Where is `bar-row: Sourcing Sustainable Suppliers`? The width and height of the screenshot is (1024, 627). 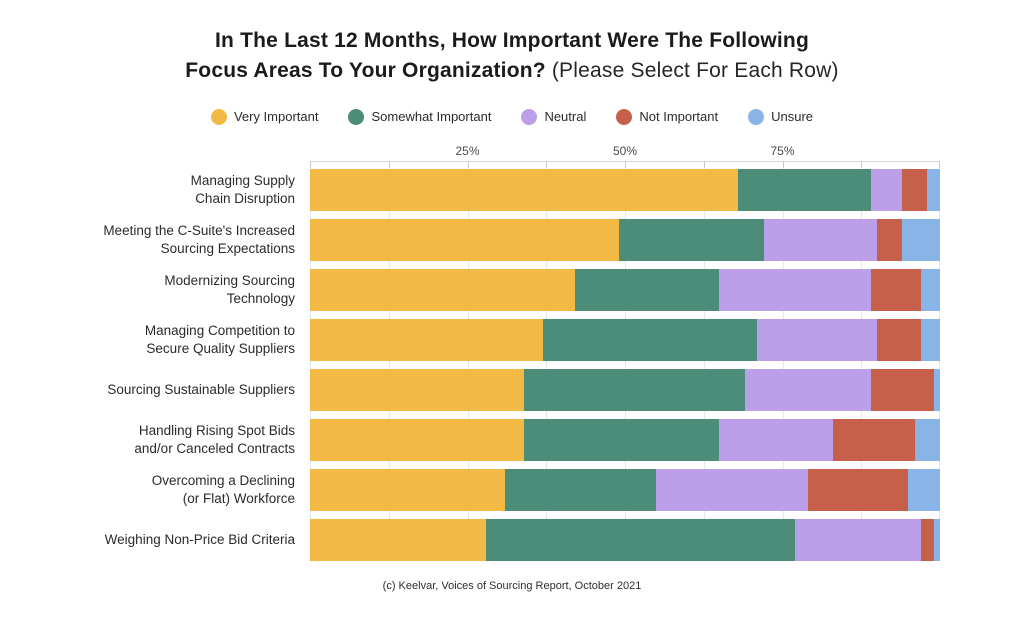
bar-row: Sourcing Sustainable Suppliers is located at coordinates (512, 389).